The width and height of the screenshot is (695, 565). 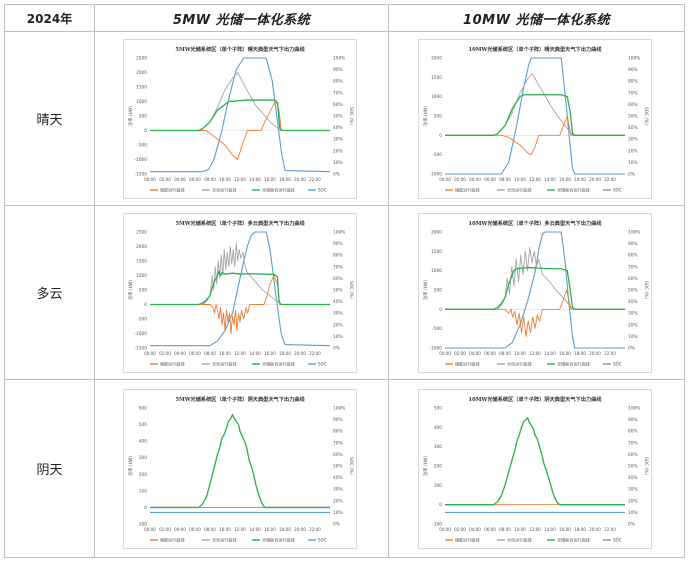 What do you see at coordinates (49, 292) in the screenshot?
I see `row-label-cloudy: 多云` at bounding box center [49, 292].